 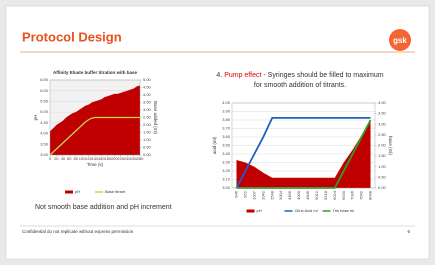 What do you see at coordinates (244, 193) in the screenshot?
I see `x-tick-label: 952` at bounding box center [244, 193].